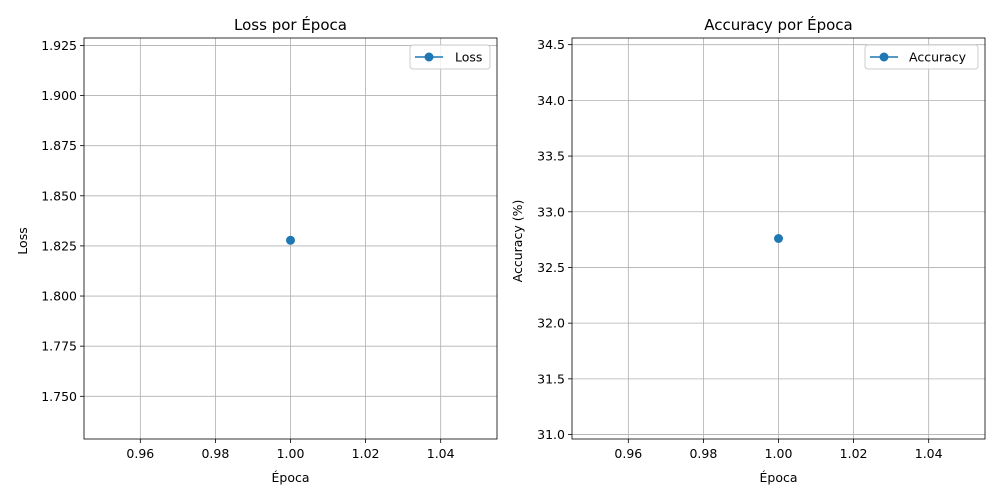  What do you see at coordinates (59, 45) in the screenshot?
I see `y-tick-label: 1.925` at bounding box center [59, 45].